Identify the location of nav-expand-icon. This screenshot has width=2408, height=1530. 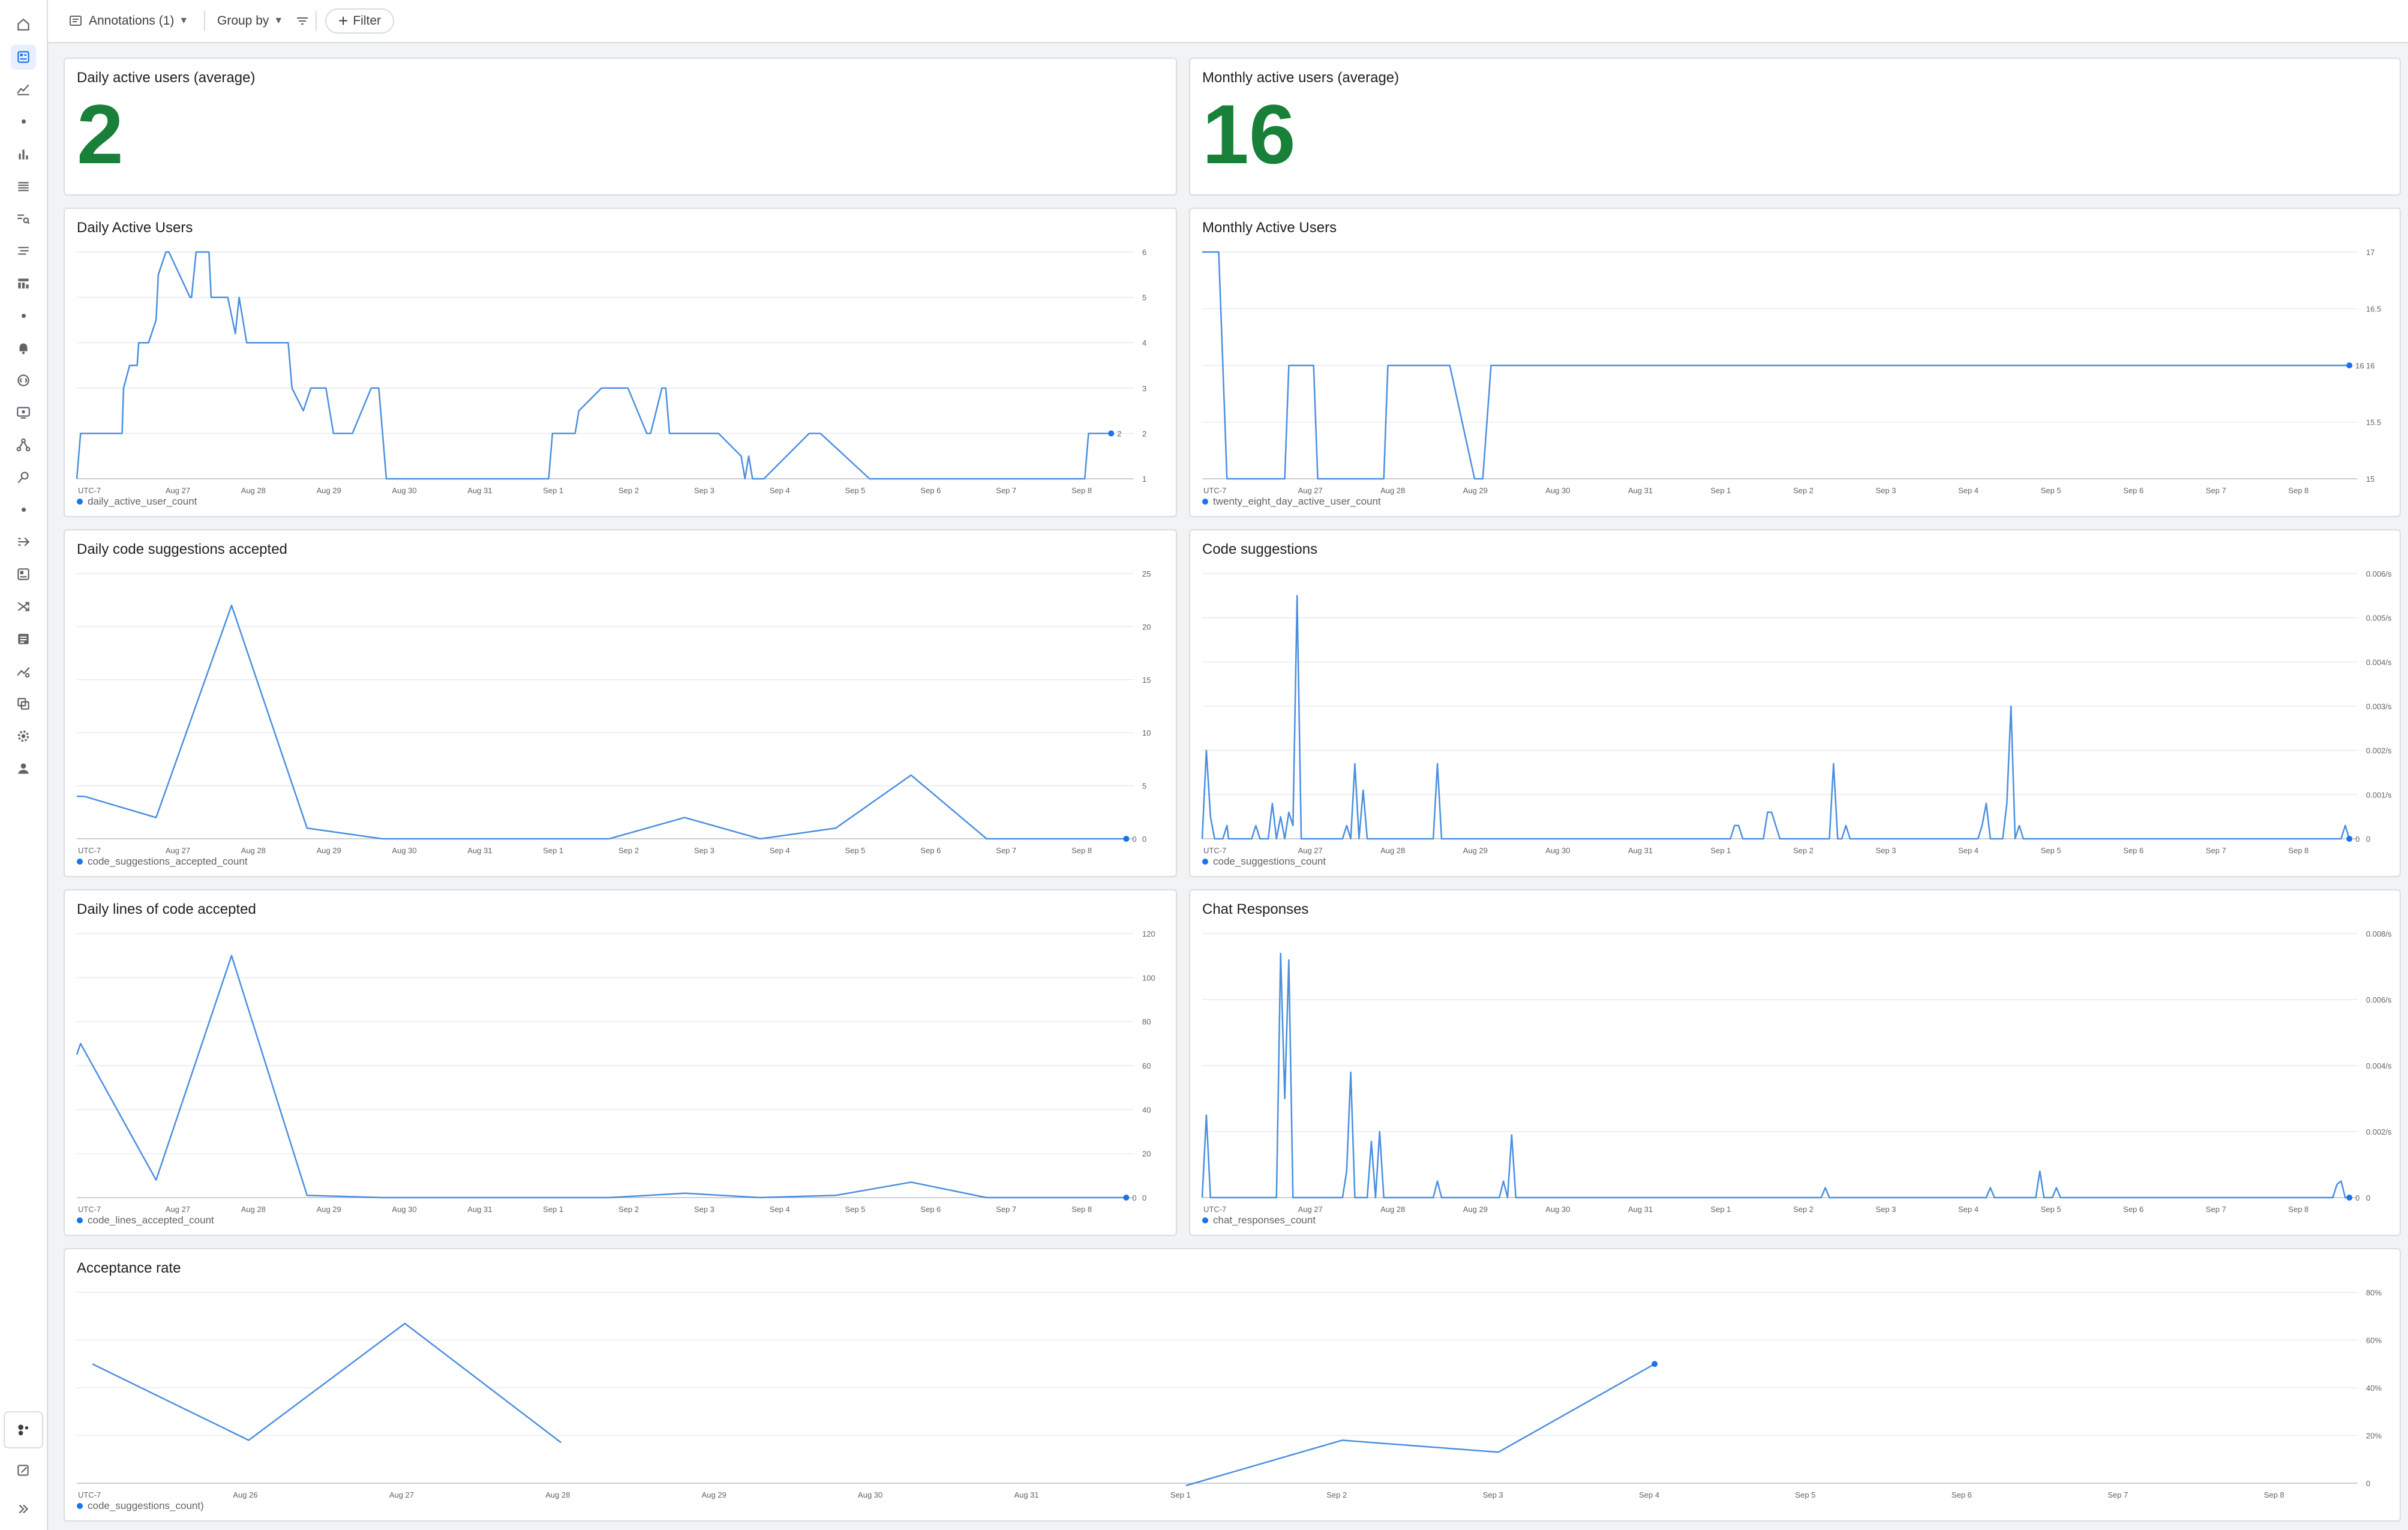
(24, 1509).